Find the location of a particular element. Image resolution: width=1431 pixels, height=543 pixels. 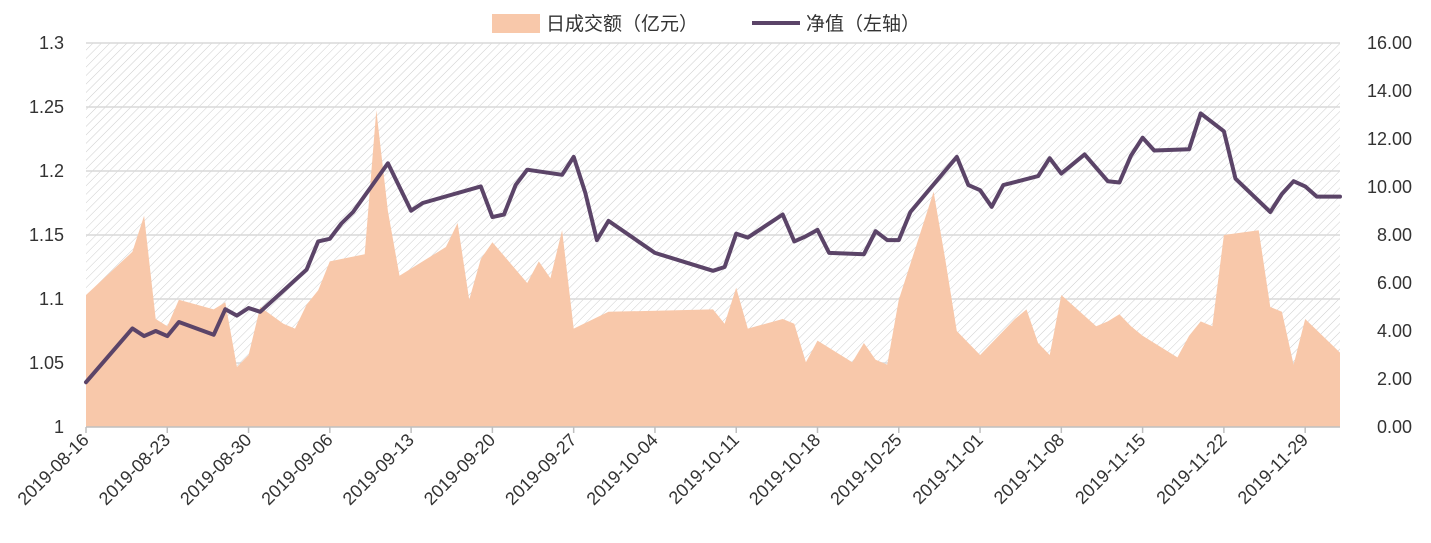

legend-swatch-area is located at coordinates (516, 23).